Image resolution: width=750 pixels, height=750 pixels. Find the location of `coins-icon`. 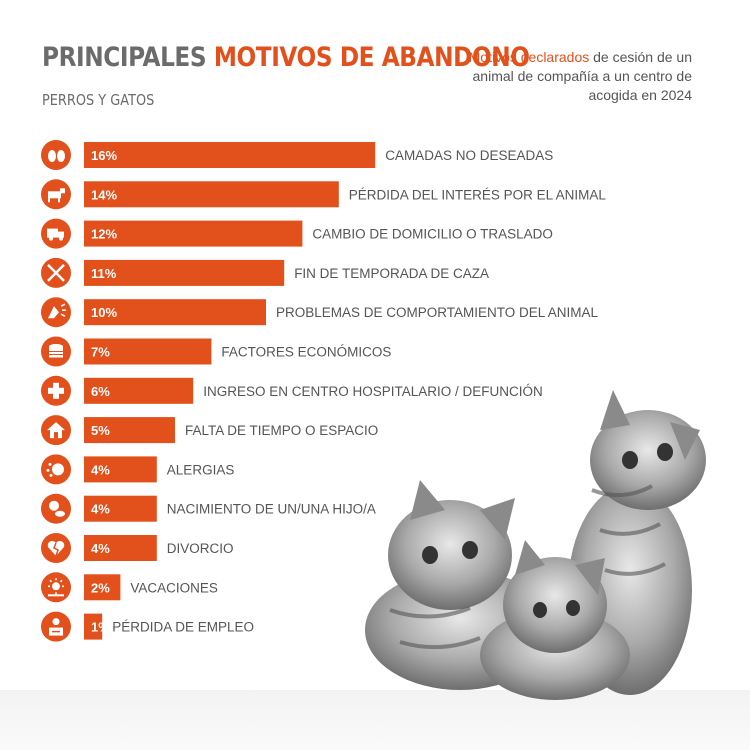

coins-icon is located at coordinates (56, 351).